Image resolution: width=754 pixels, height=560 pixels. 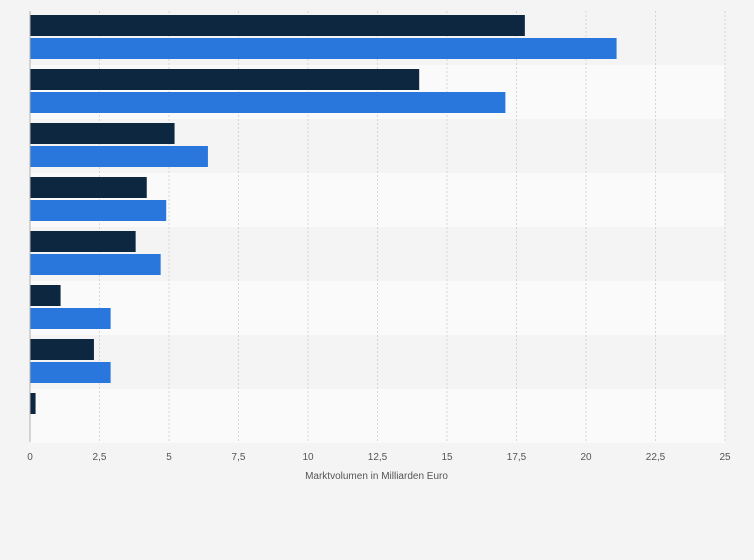 I want to click on x-tick-label: 15, so click(x=447, y=457).